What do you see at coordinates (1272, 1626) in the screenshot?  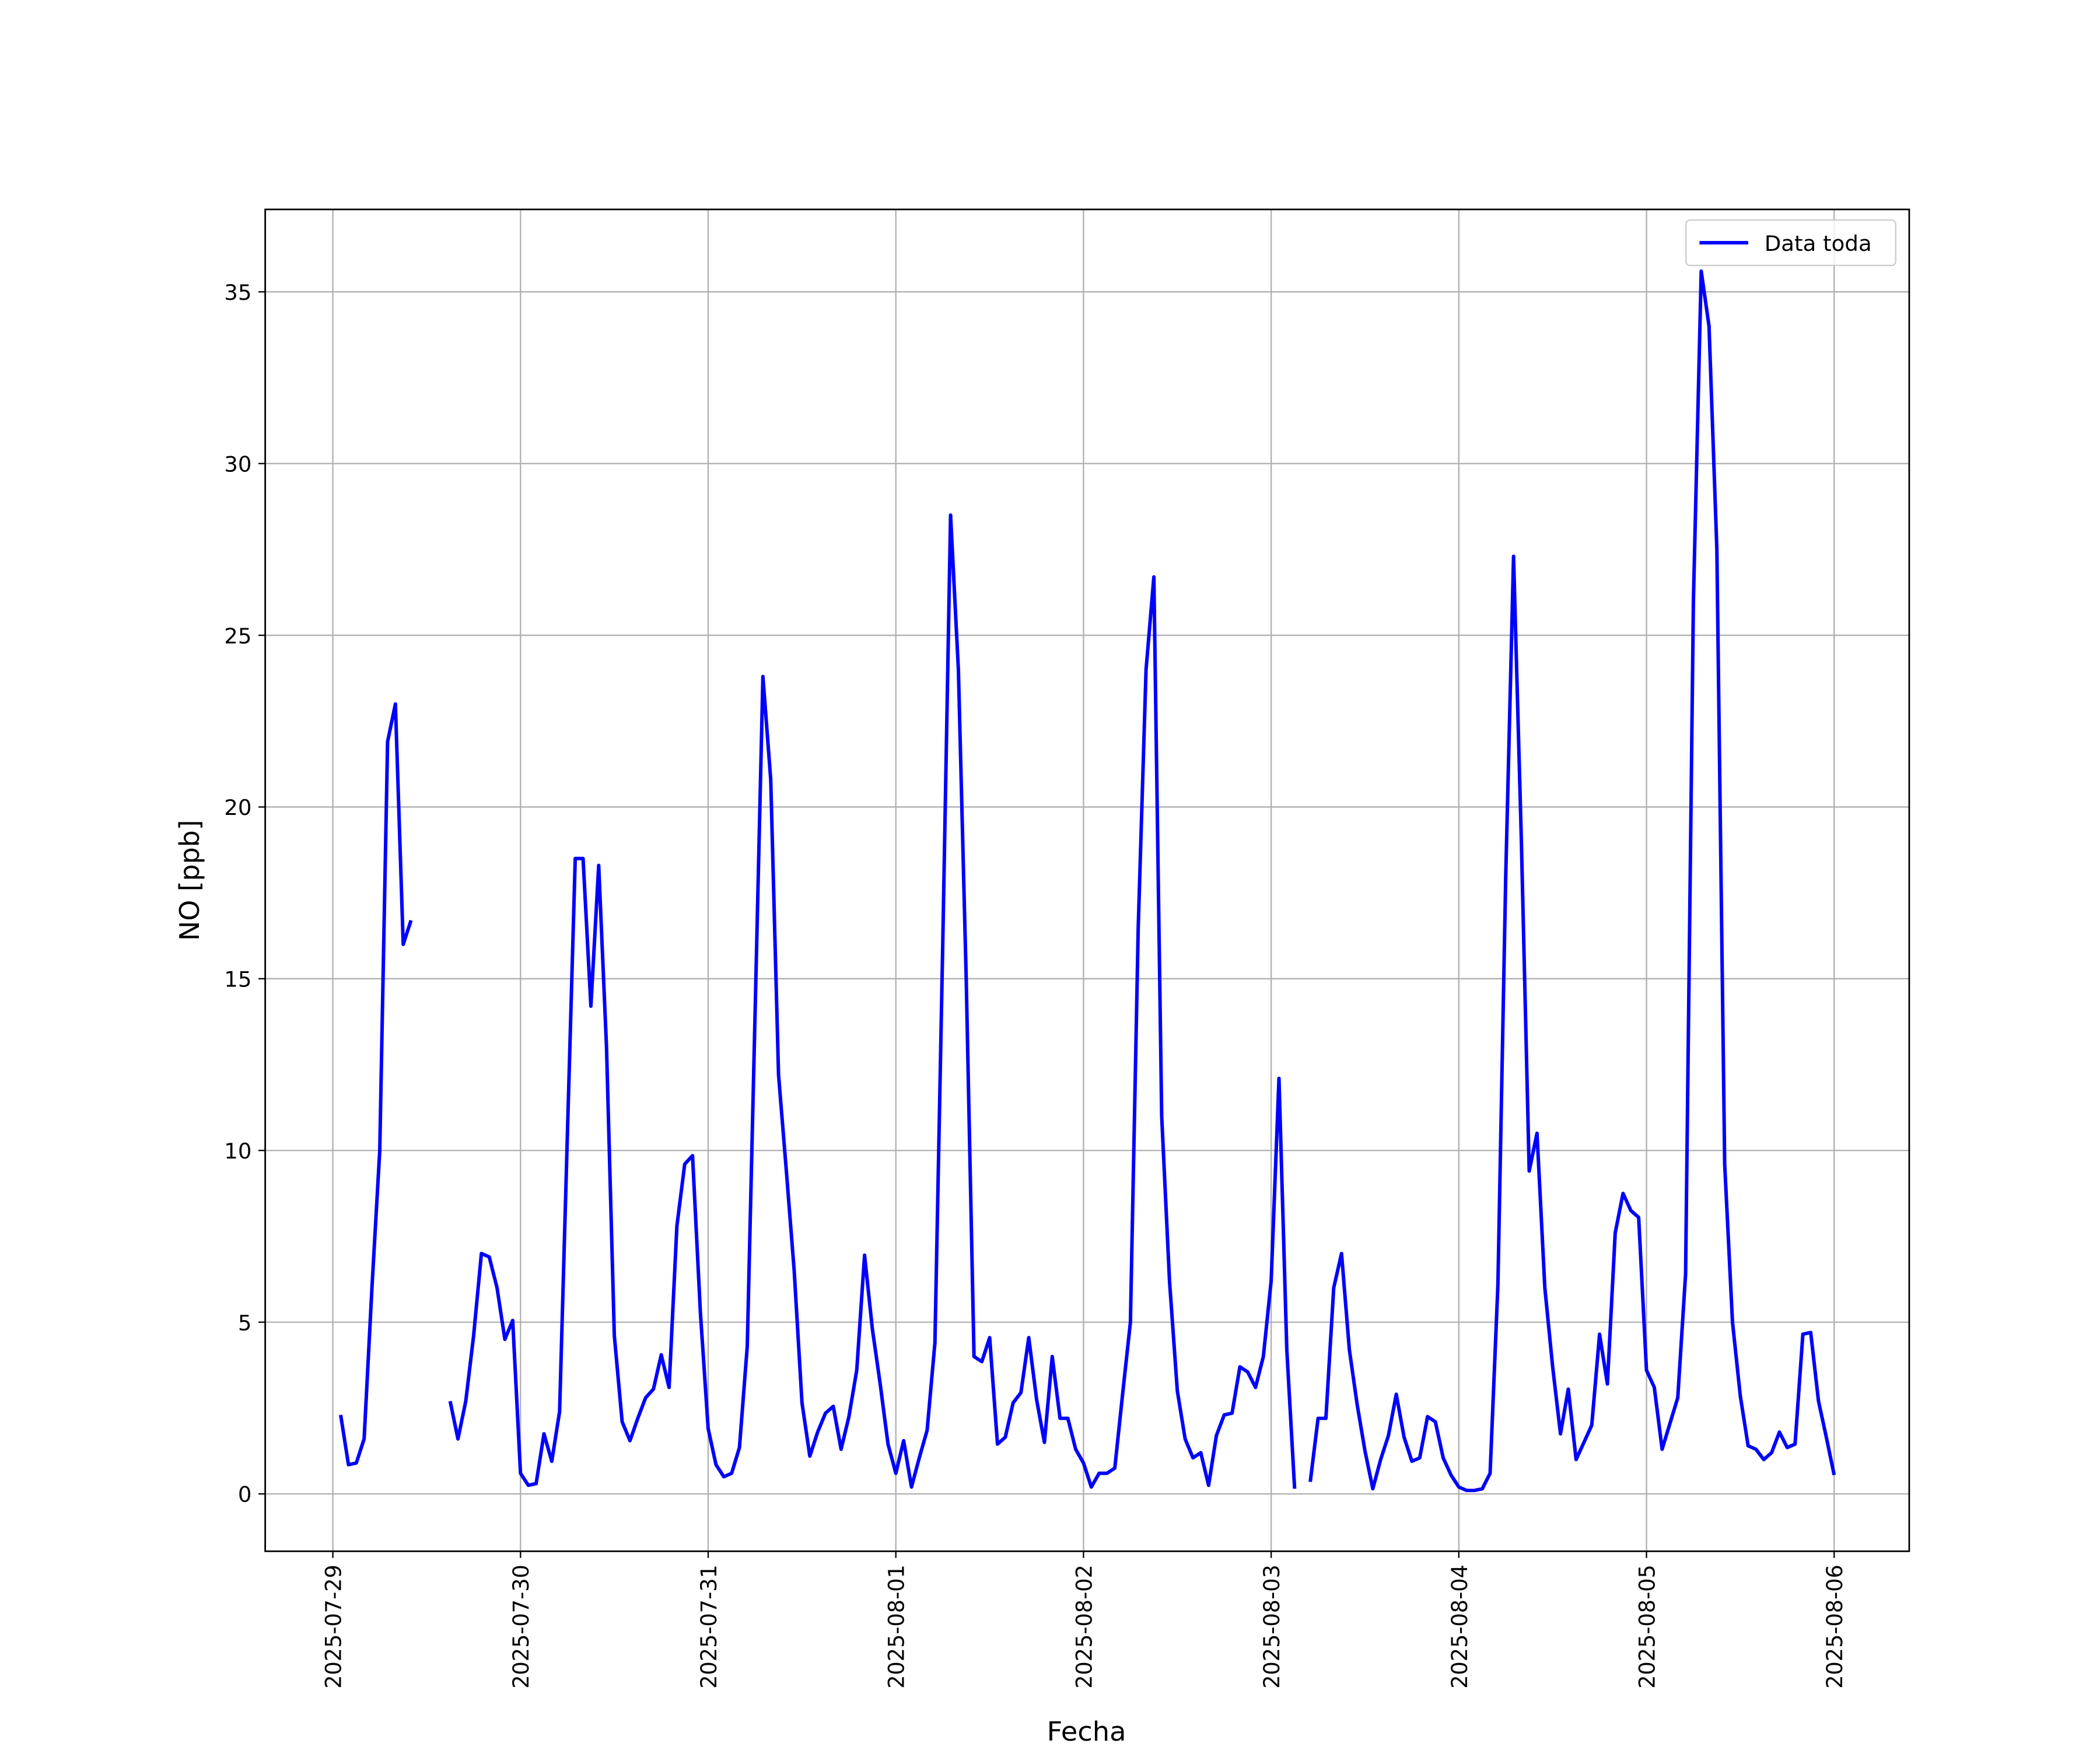 I see `x-tick-label: 2025-08-03` at bounding box center [1272, 1626].